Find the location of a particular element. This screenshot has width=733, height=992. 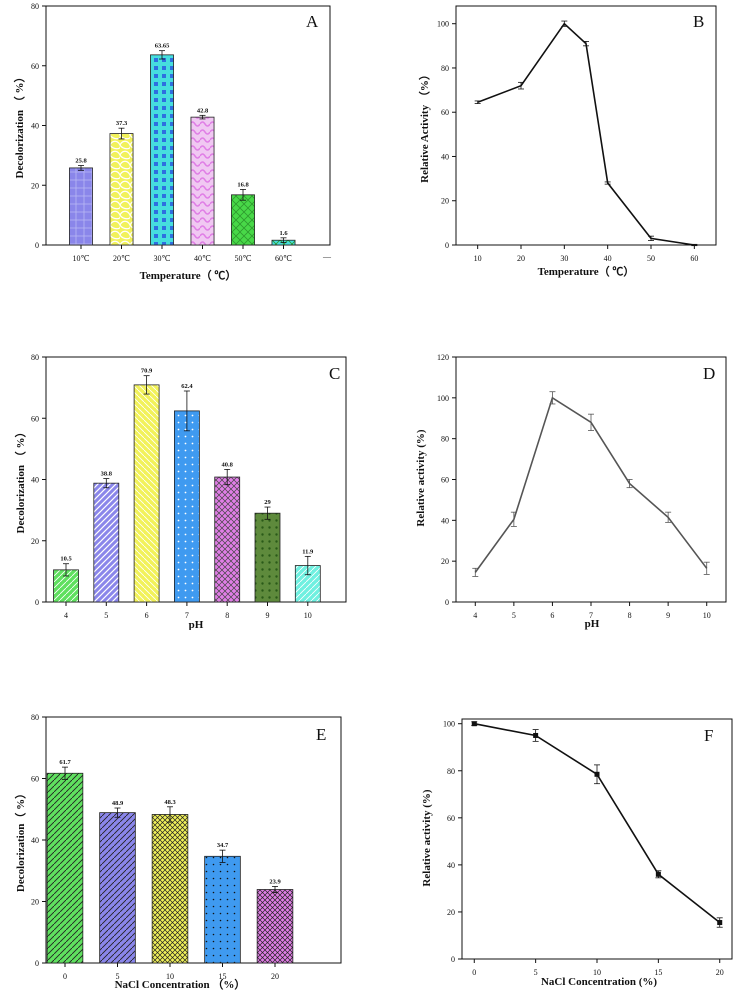

data-label: 61.7 is located at coordinates (65, 762).